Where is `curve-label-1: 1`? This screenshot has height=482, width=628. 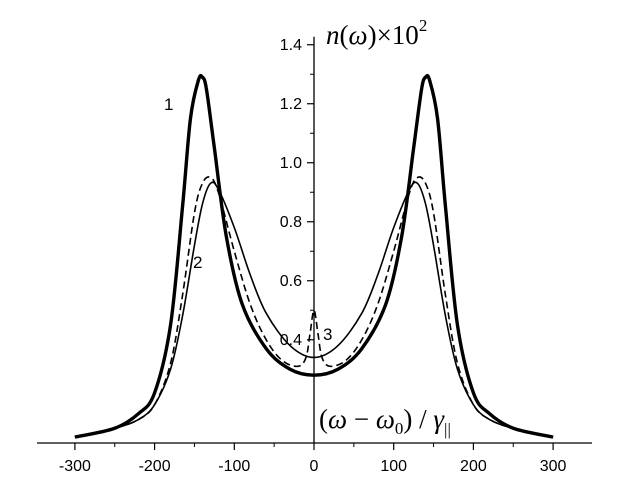
curve-label-1: 1 is located at coordinates (168, 104).